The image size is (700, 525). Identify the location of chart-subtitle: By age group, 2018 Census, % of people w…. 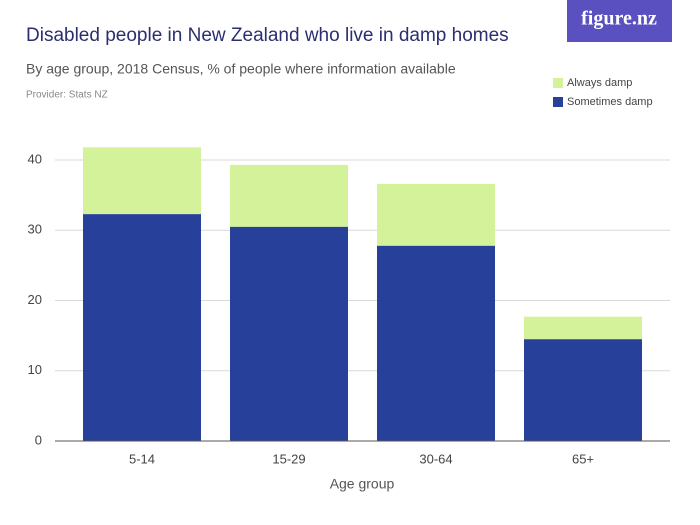
(241, 69).